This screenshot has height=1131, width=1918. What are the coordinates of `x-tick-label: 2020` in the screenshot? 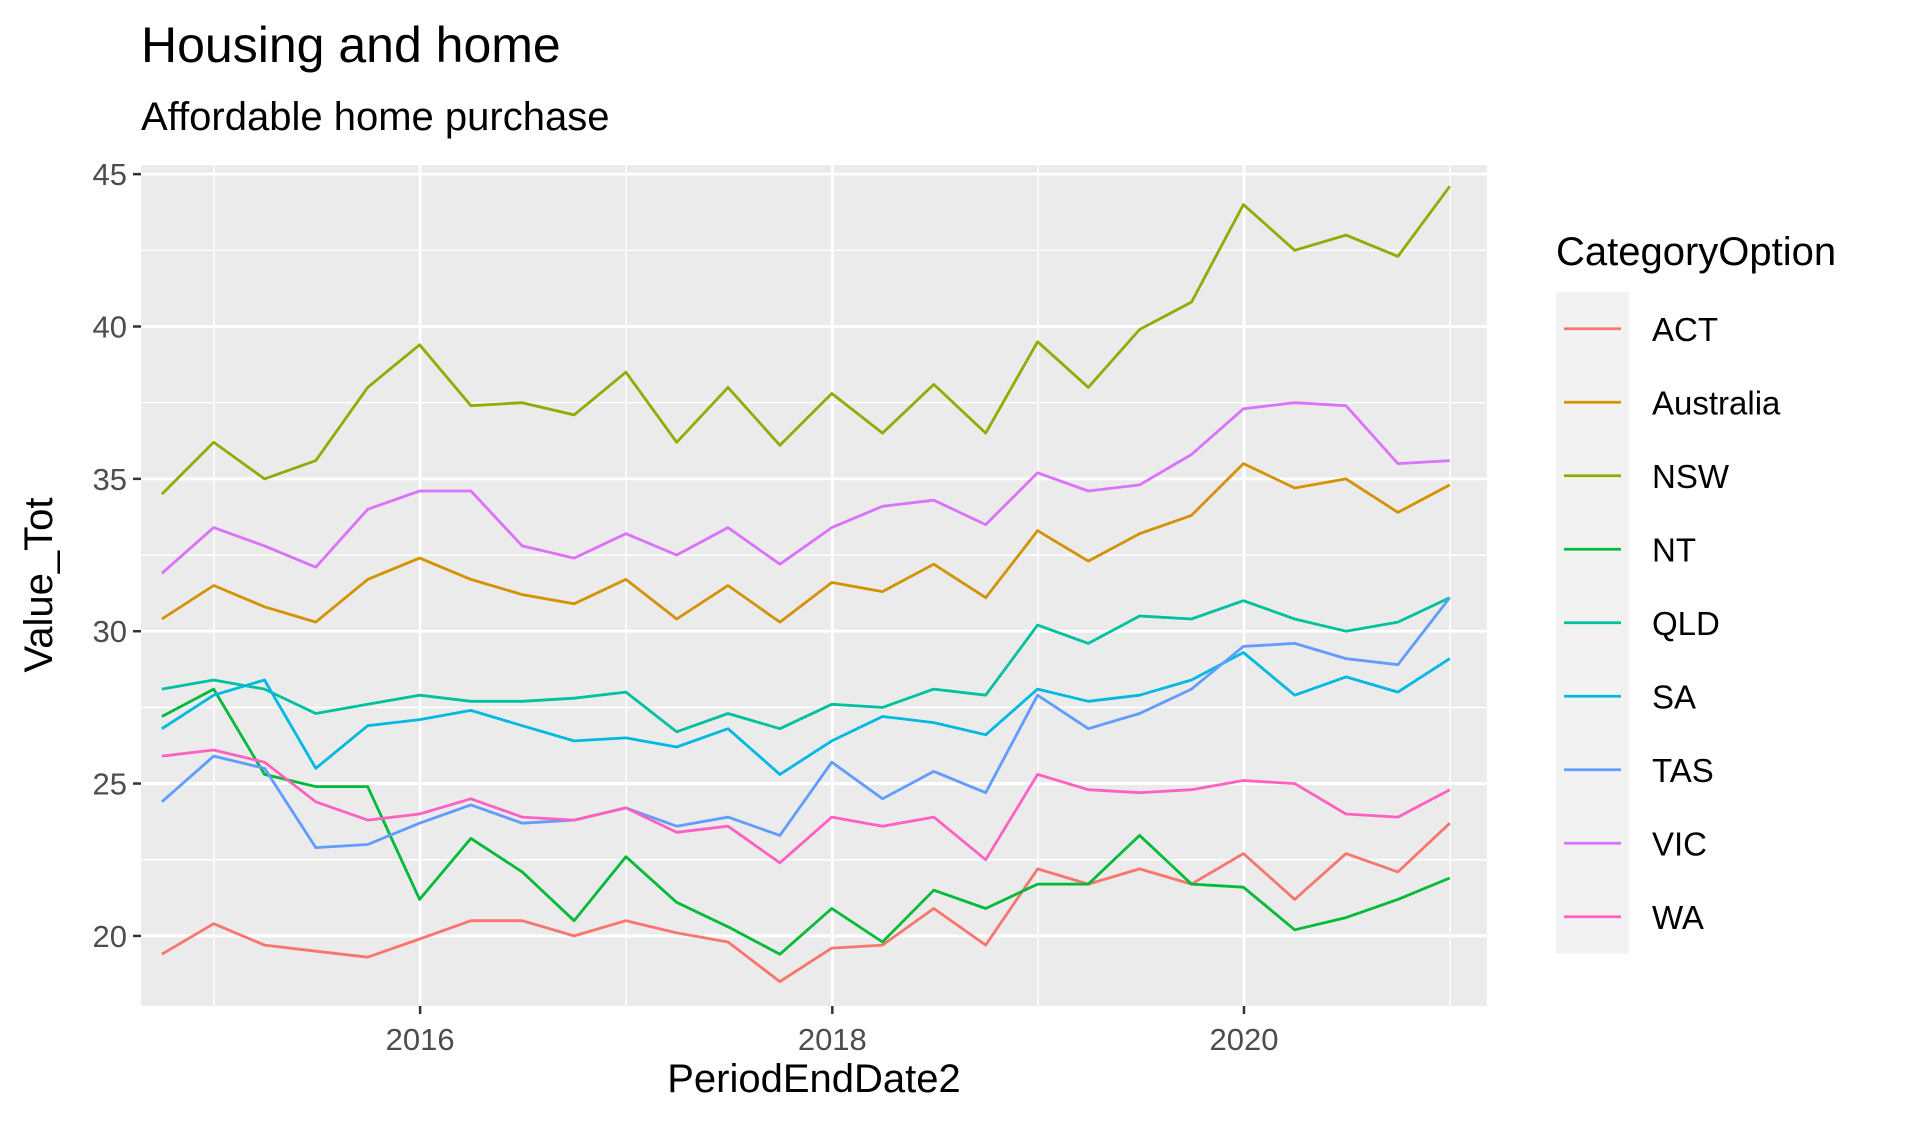 It's located at (1243, 1039).